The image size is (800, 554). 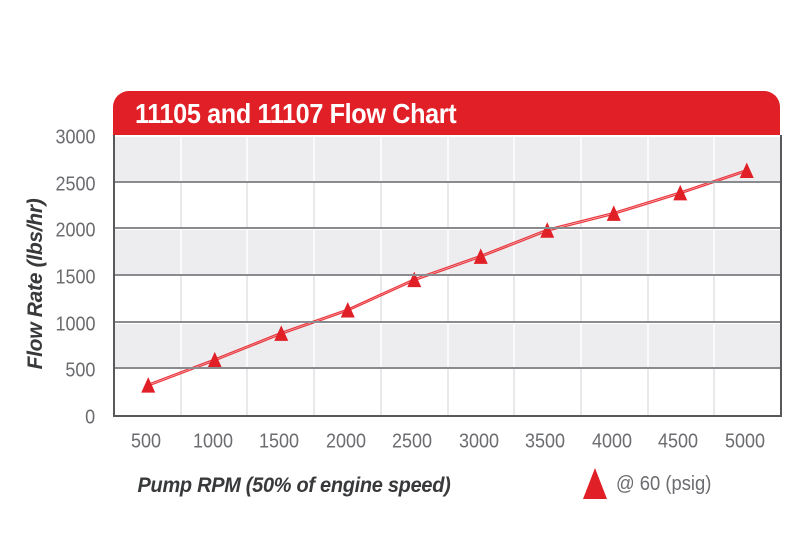 What do you see at coordinates (74, 137) in the screenshot?
I see `y-tick-label: 3000` at bounding box center [74, 137].